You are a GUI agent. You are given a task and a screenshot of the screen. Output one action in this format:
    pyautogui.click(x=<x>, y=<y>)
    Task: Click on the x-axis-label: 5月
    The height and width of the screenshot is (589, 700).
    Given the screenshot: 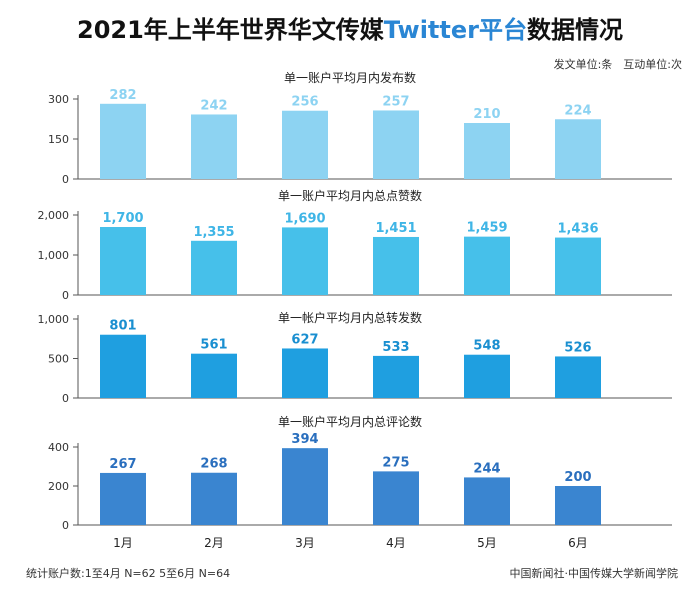 What is the action you would take?
    pyautogui.click(x=487, y=543)
    